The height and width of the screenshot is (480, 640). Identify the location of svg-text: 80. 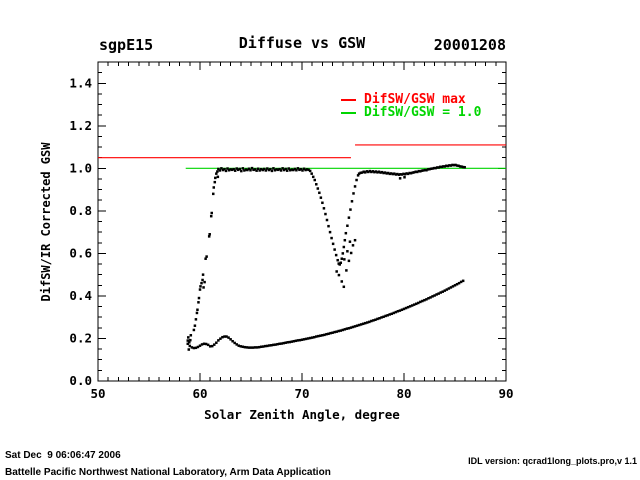
(403, 393).